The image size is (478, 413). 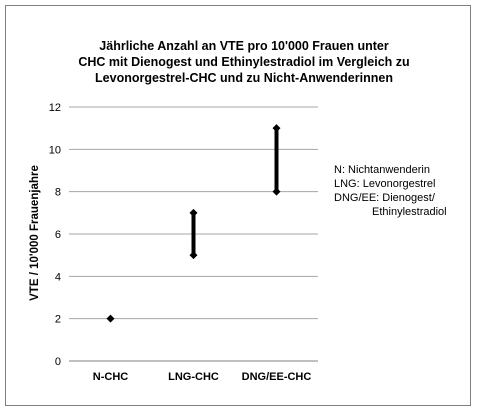 I want to click on y-tick-label: 4, so click(x=58, y=277).